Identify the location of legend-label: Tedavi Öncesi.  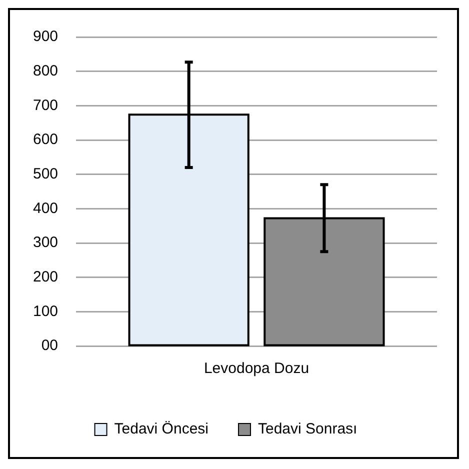
(161, 429).